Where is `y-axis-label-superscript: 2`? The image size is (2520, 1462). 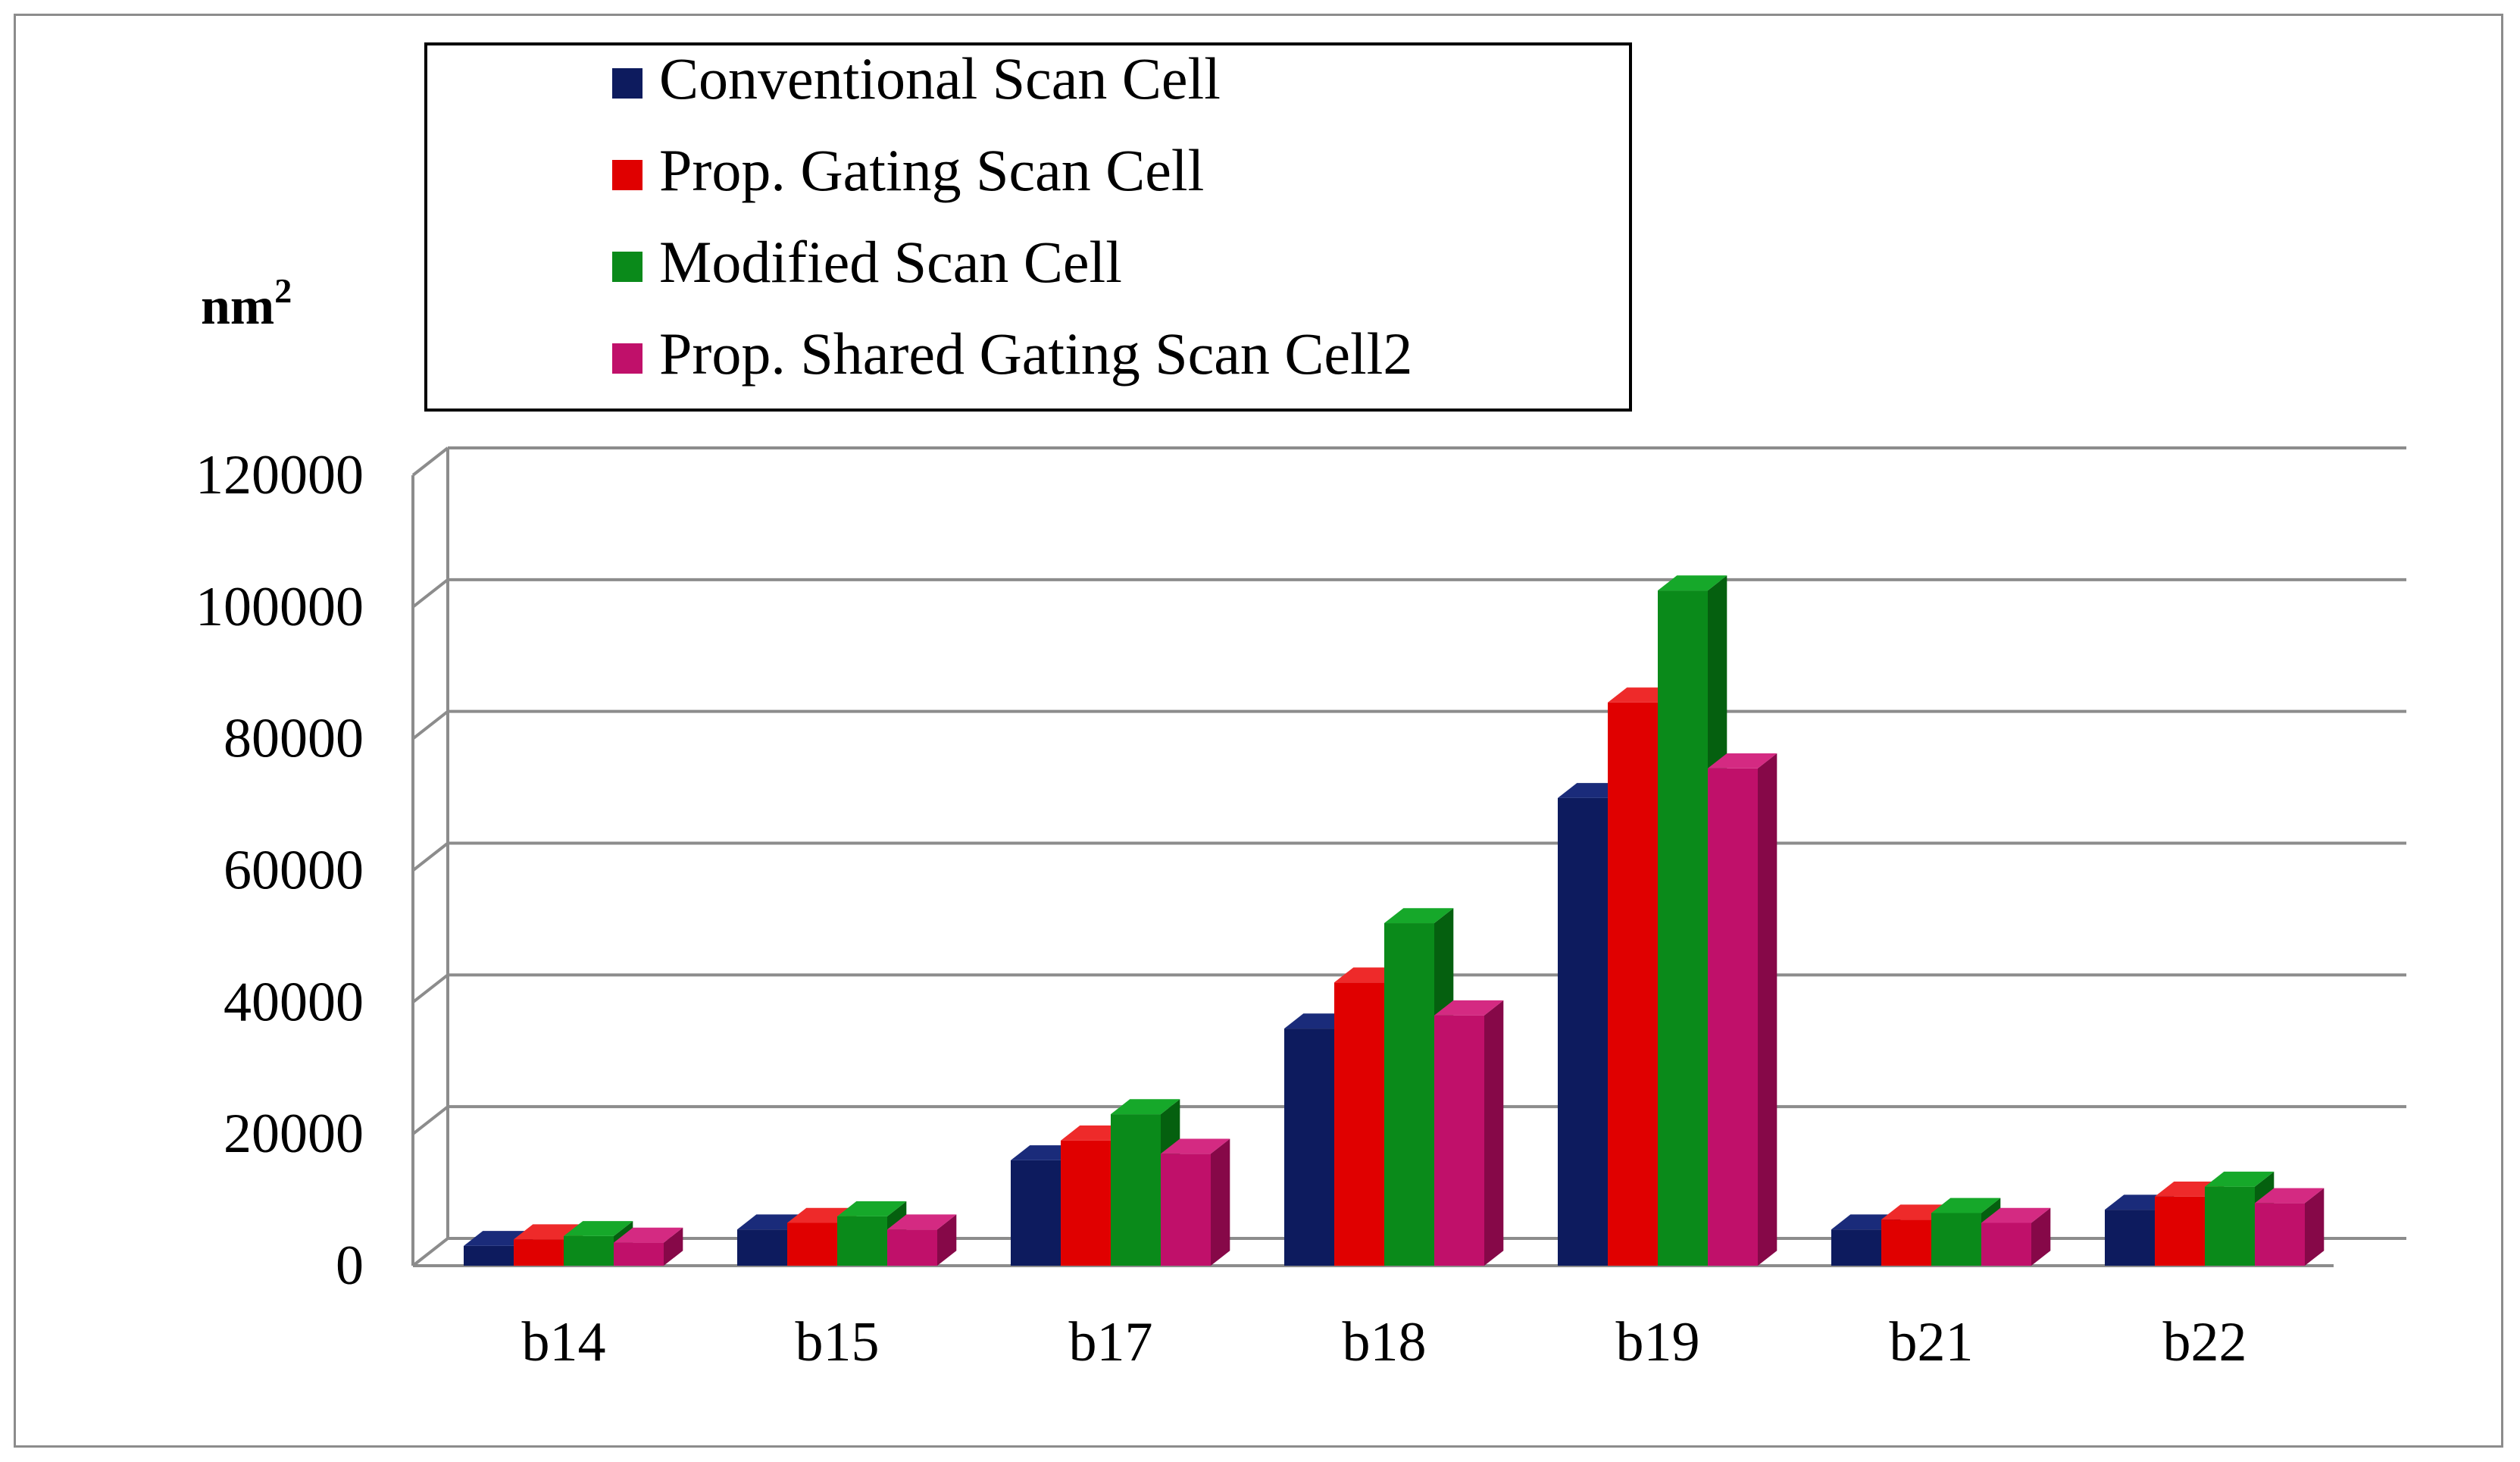 y-axis-label-superscript: 2 is located at coordinates (283, 290).